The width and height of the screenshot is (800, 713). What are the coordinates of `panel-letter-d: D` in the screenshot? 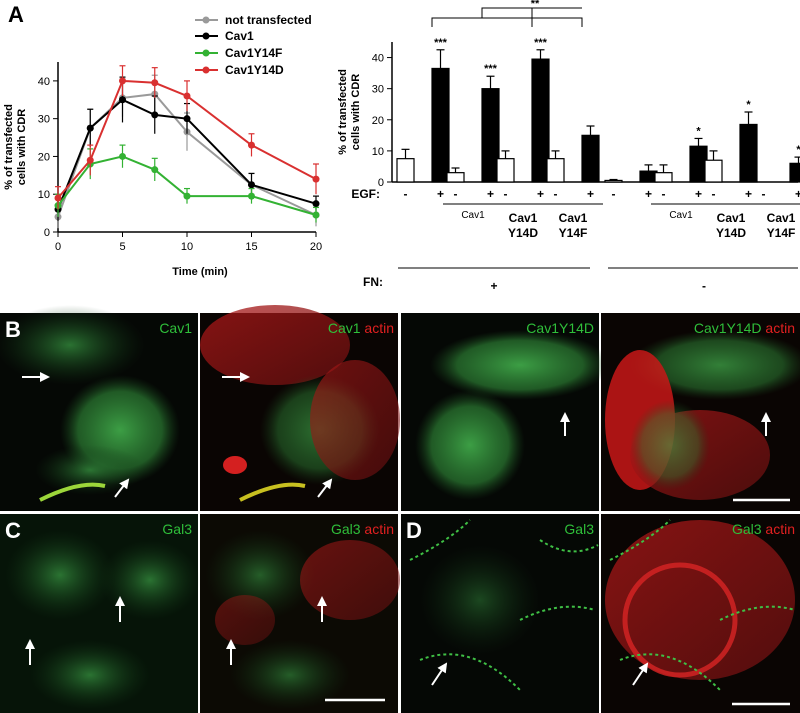 It's located at (414, 530).